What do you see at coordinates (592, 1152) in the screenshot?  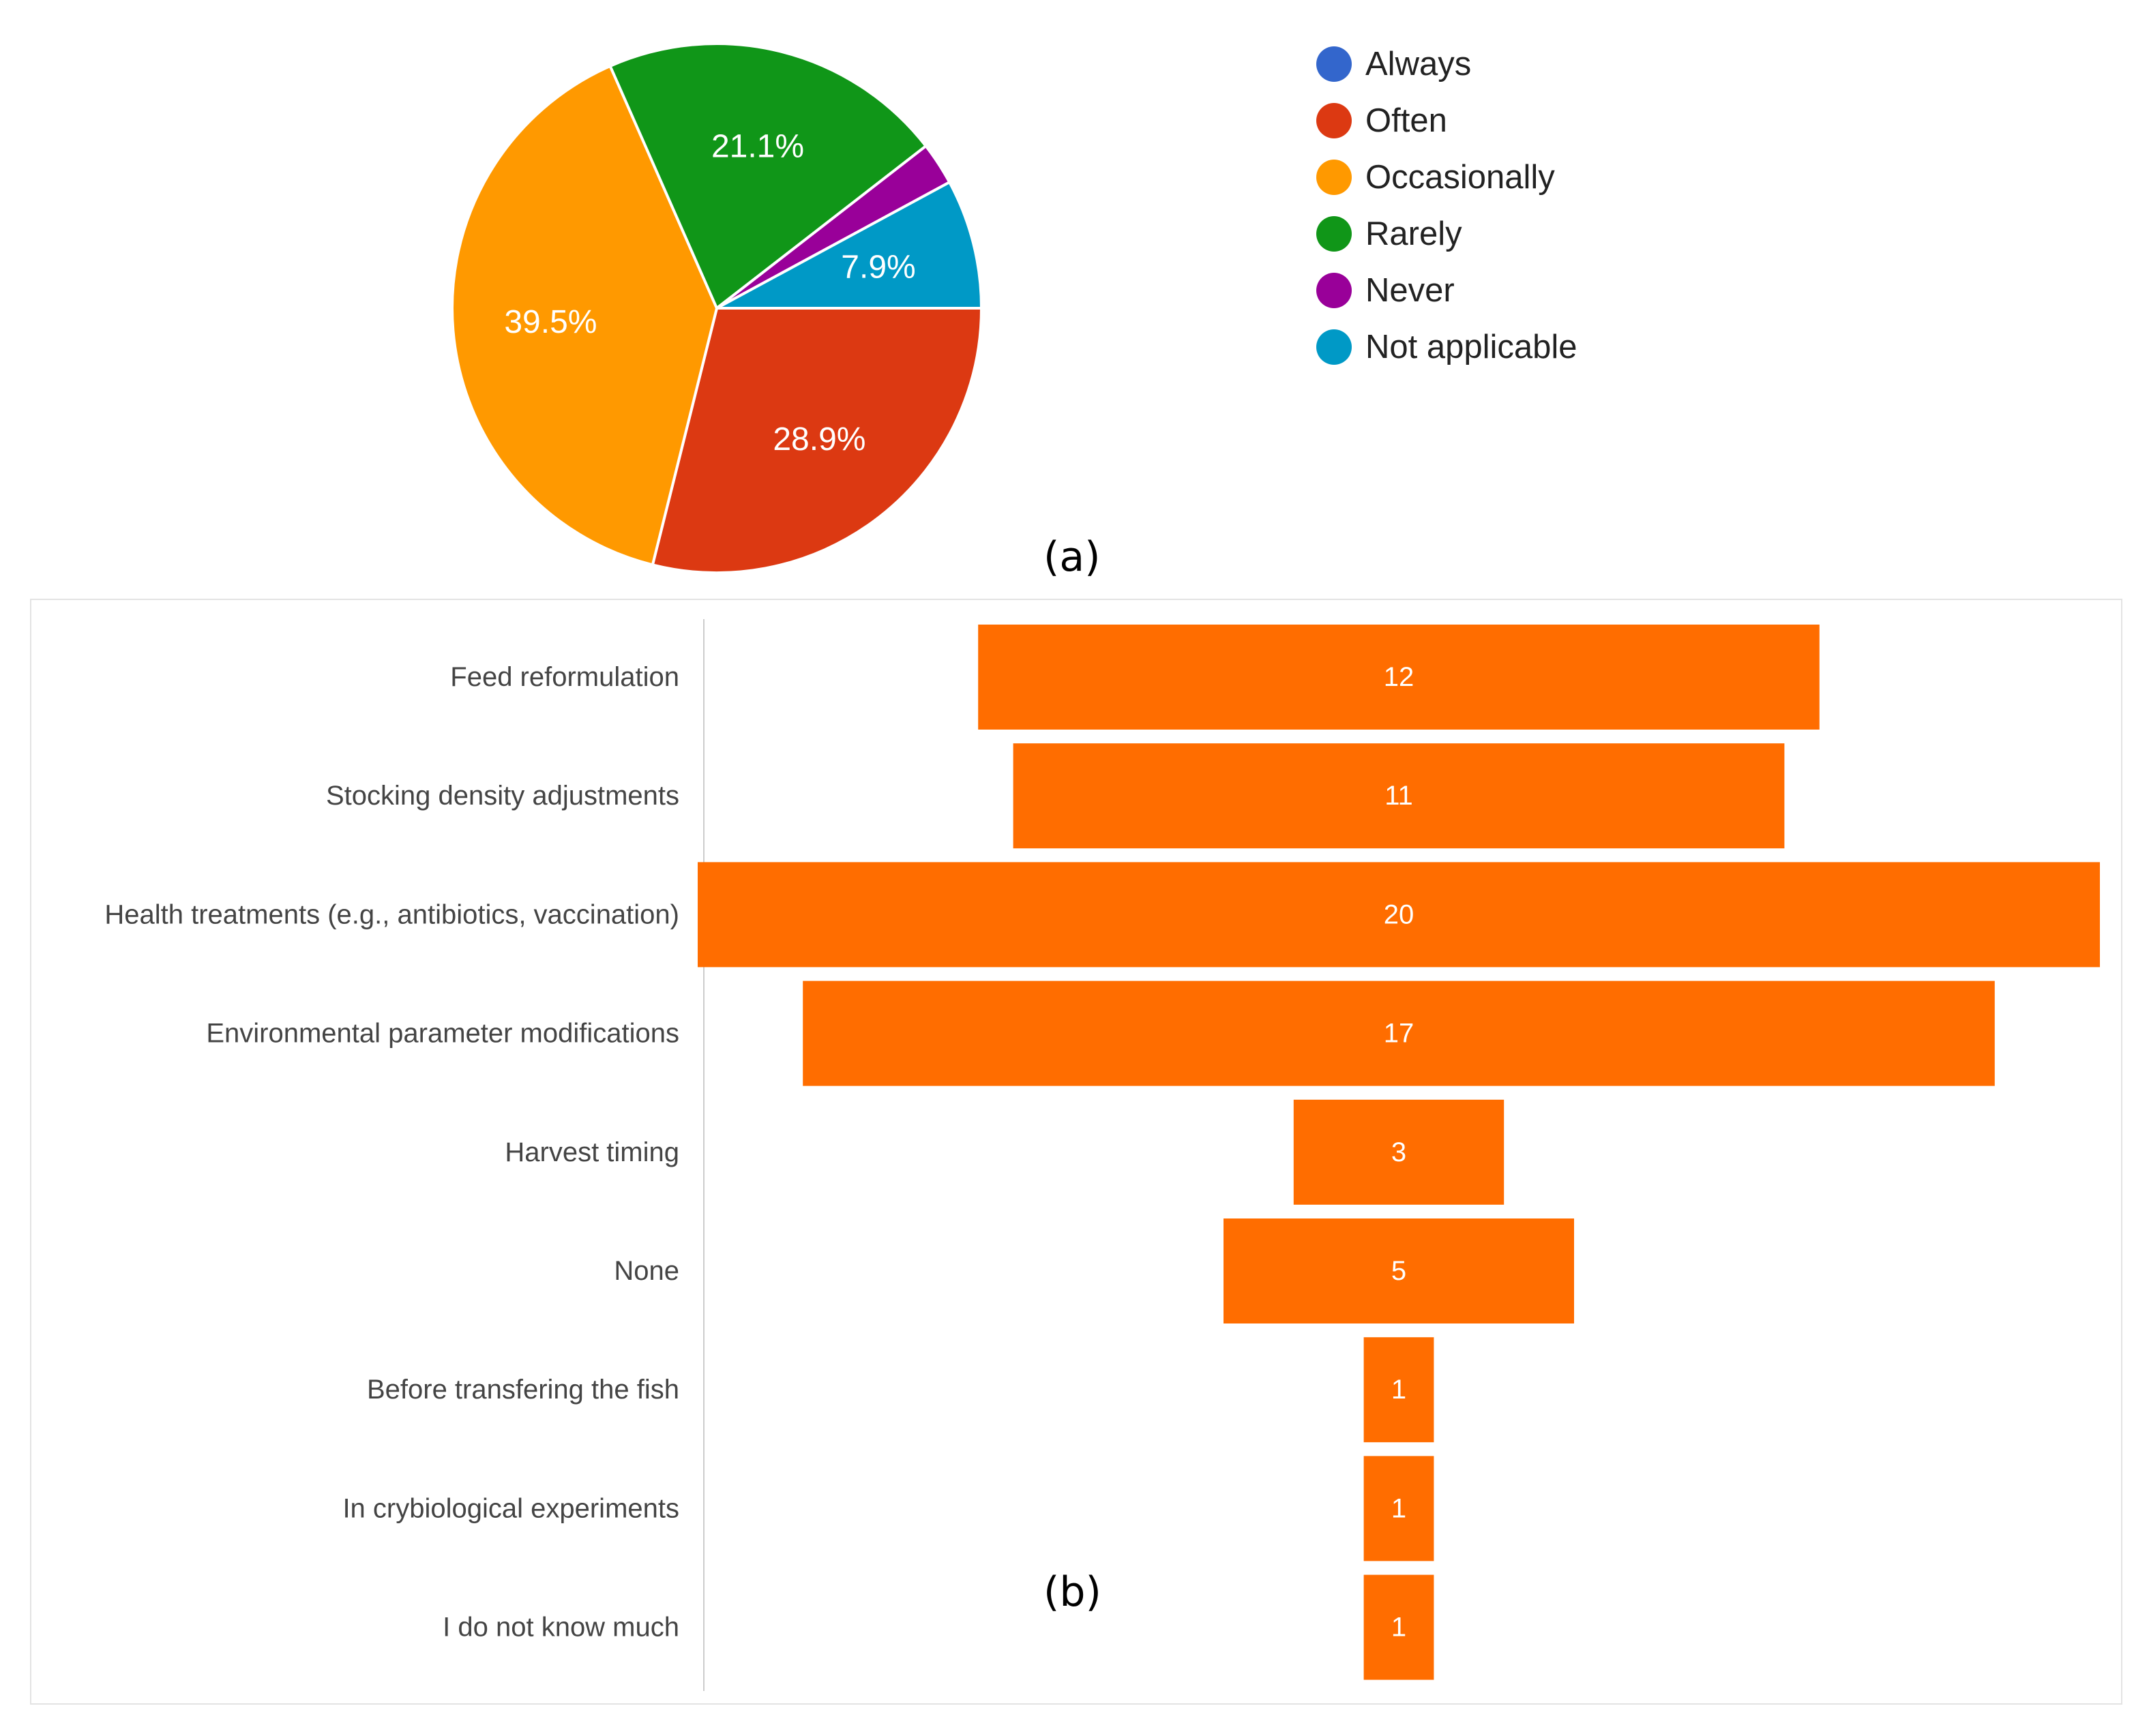 I see `category-label: Harvest timing` at bounding box center [592, 1152].